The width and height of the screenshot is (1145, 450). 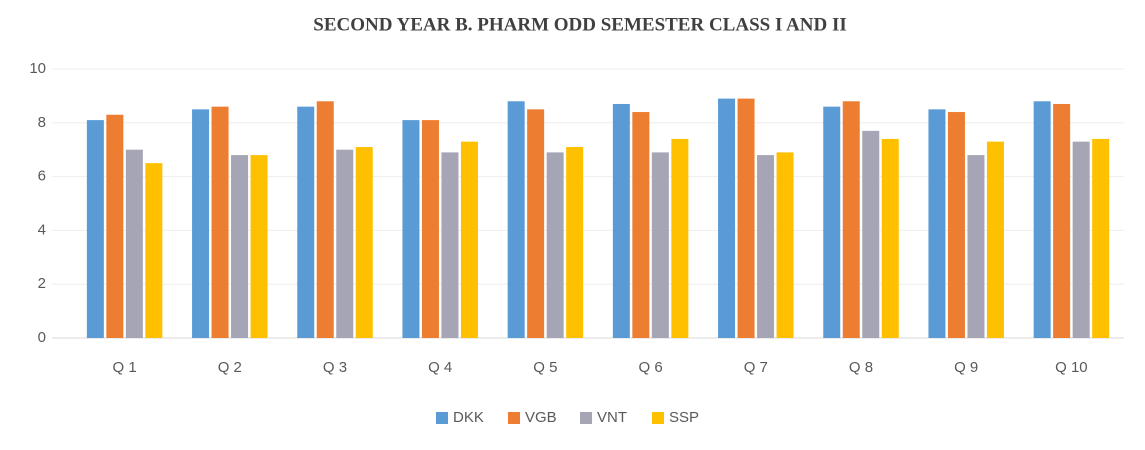 I want to click on y-tick-label: 2, so click(x=42, y=283).